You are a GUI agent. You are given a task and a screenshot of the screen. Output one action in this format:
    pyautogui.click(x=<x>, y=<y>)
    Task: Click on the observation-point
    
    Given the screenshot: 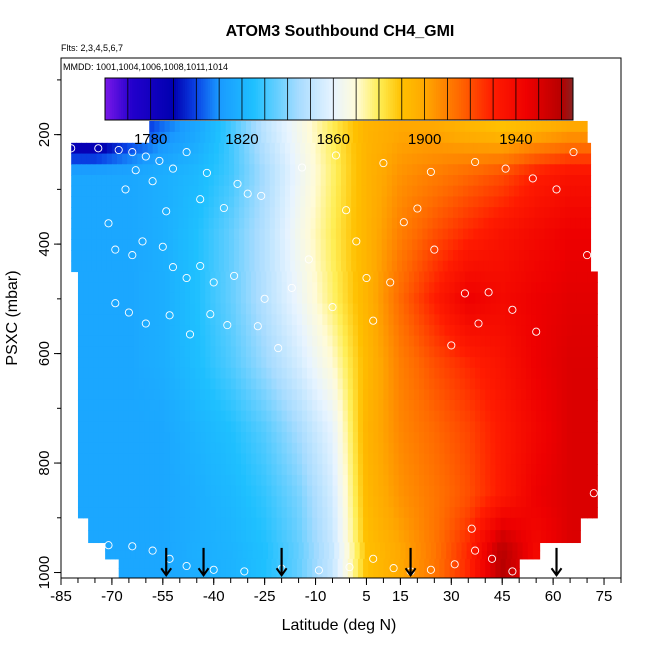 What is the action you would take?
    pyautogui.click(x=454, y=564)
    